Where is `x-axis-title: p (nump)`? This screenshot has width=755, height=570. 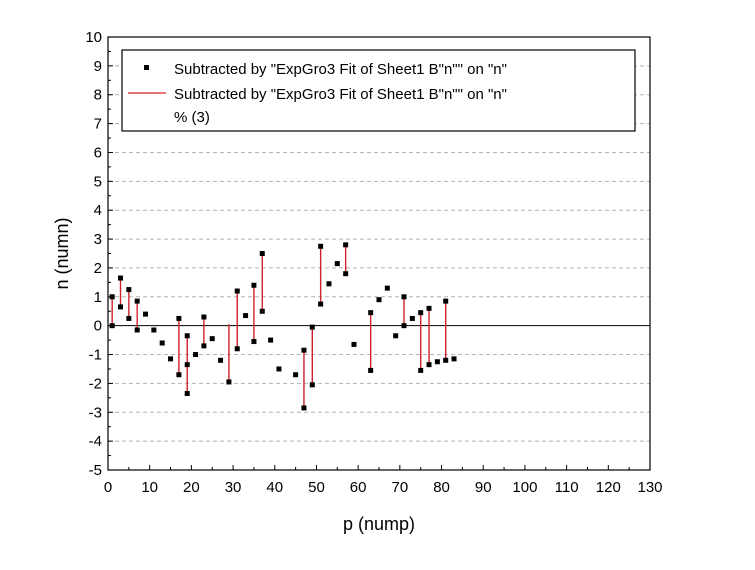 x-axis-title: p (nump) is located at coordinates (379, 524).